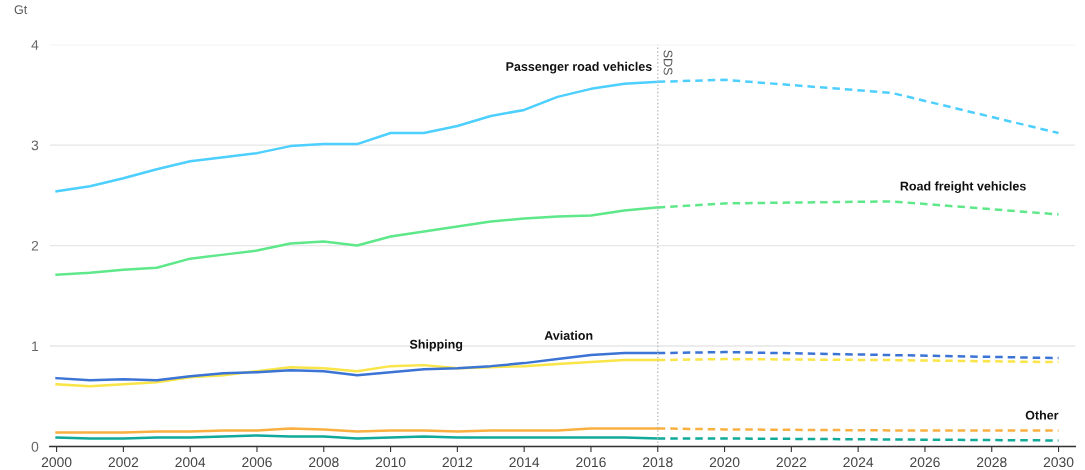  I want to click on annotation: Road freight vehicles, so click(963, 187).